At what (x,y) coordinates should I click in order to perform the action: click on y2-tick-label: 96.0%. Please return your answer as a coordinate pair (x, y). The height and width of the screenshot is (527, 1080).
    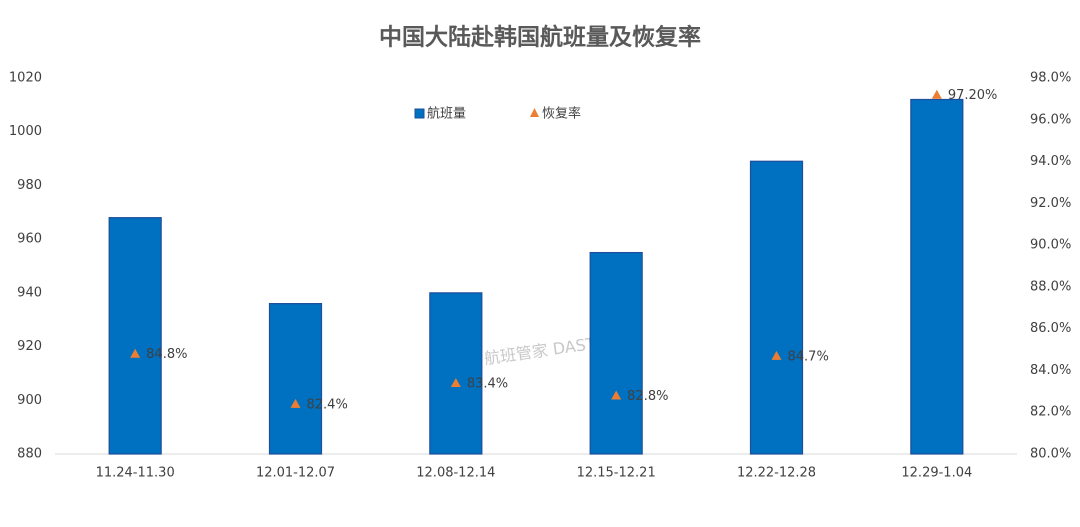
    Looking at the image, I should click on (1050, 119).